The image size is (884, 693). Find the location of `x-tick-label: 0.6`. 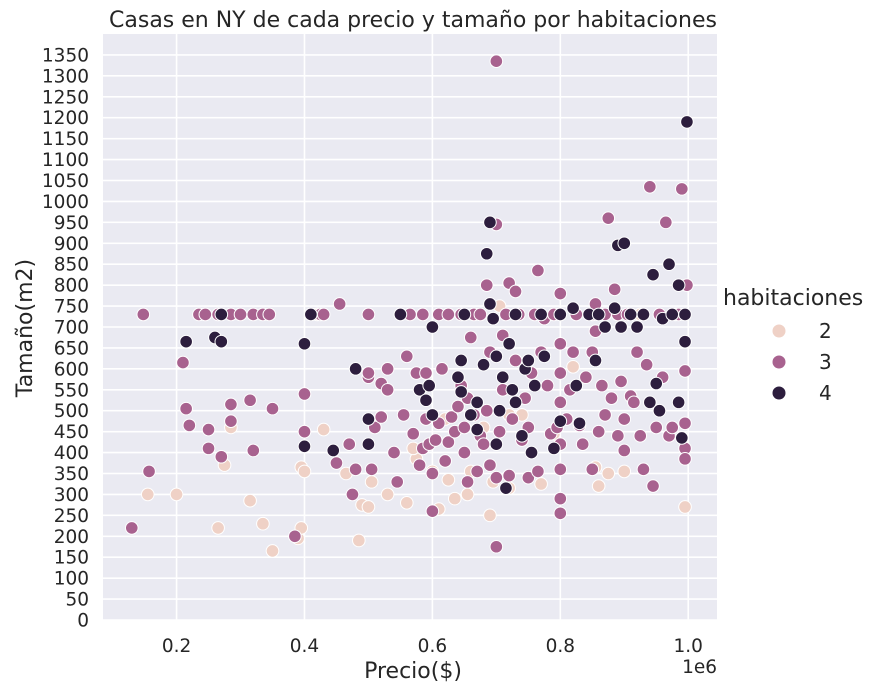

x-tick-label: 0.6 is located at coordinates (432, 646).